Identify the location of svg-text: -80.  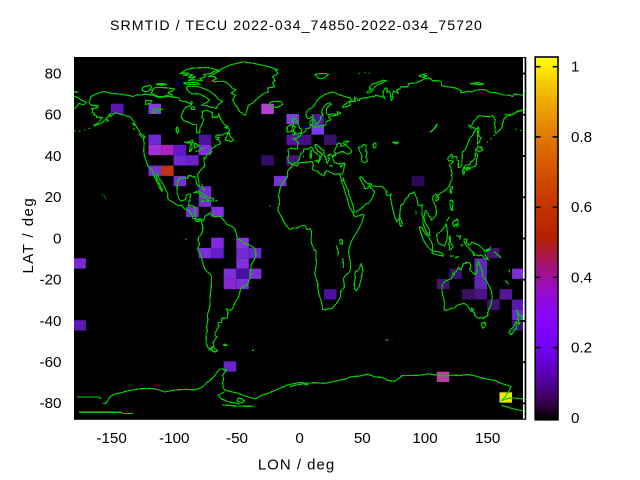
(51, 403).